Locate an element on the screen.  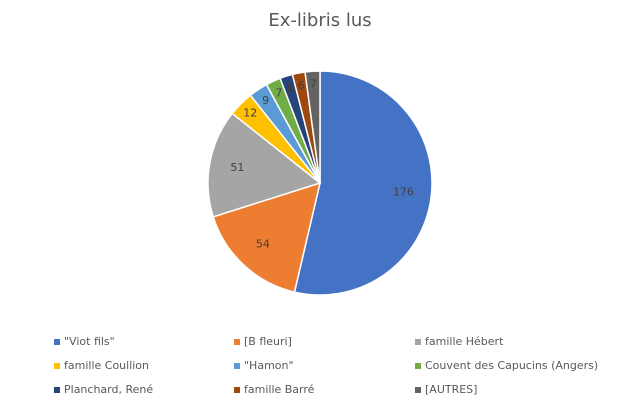
legend-label: Planchard, René is located at coordinates (108, 389).